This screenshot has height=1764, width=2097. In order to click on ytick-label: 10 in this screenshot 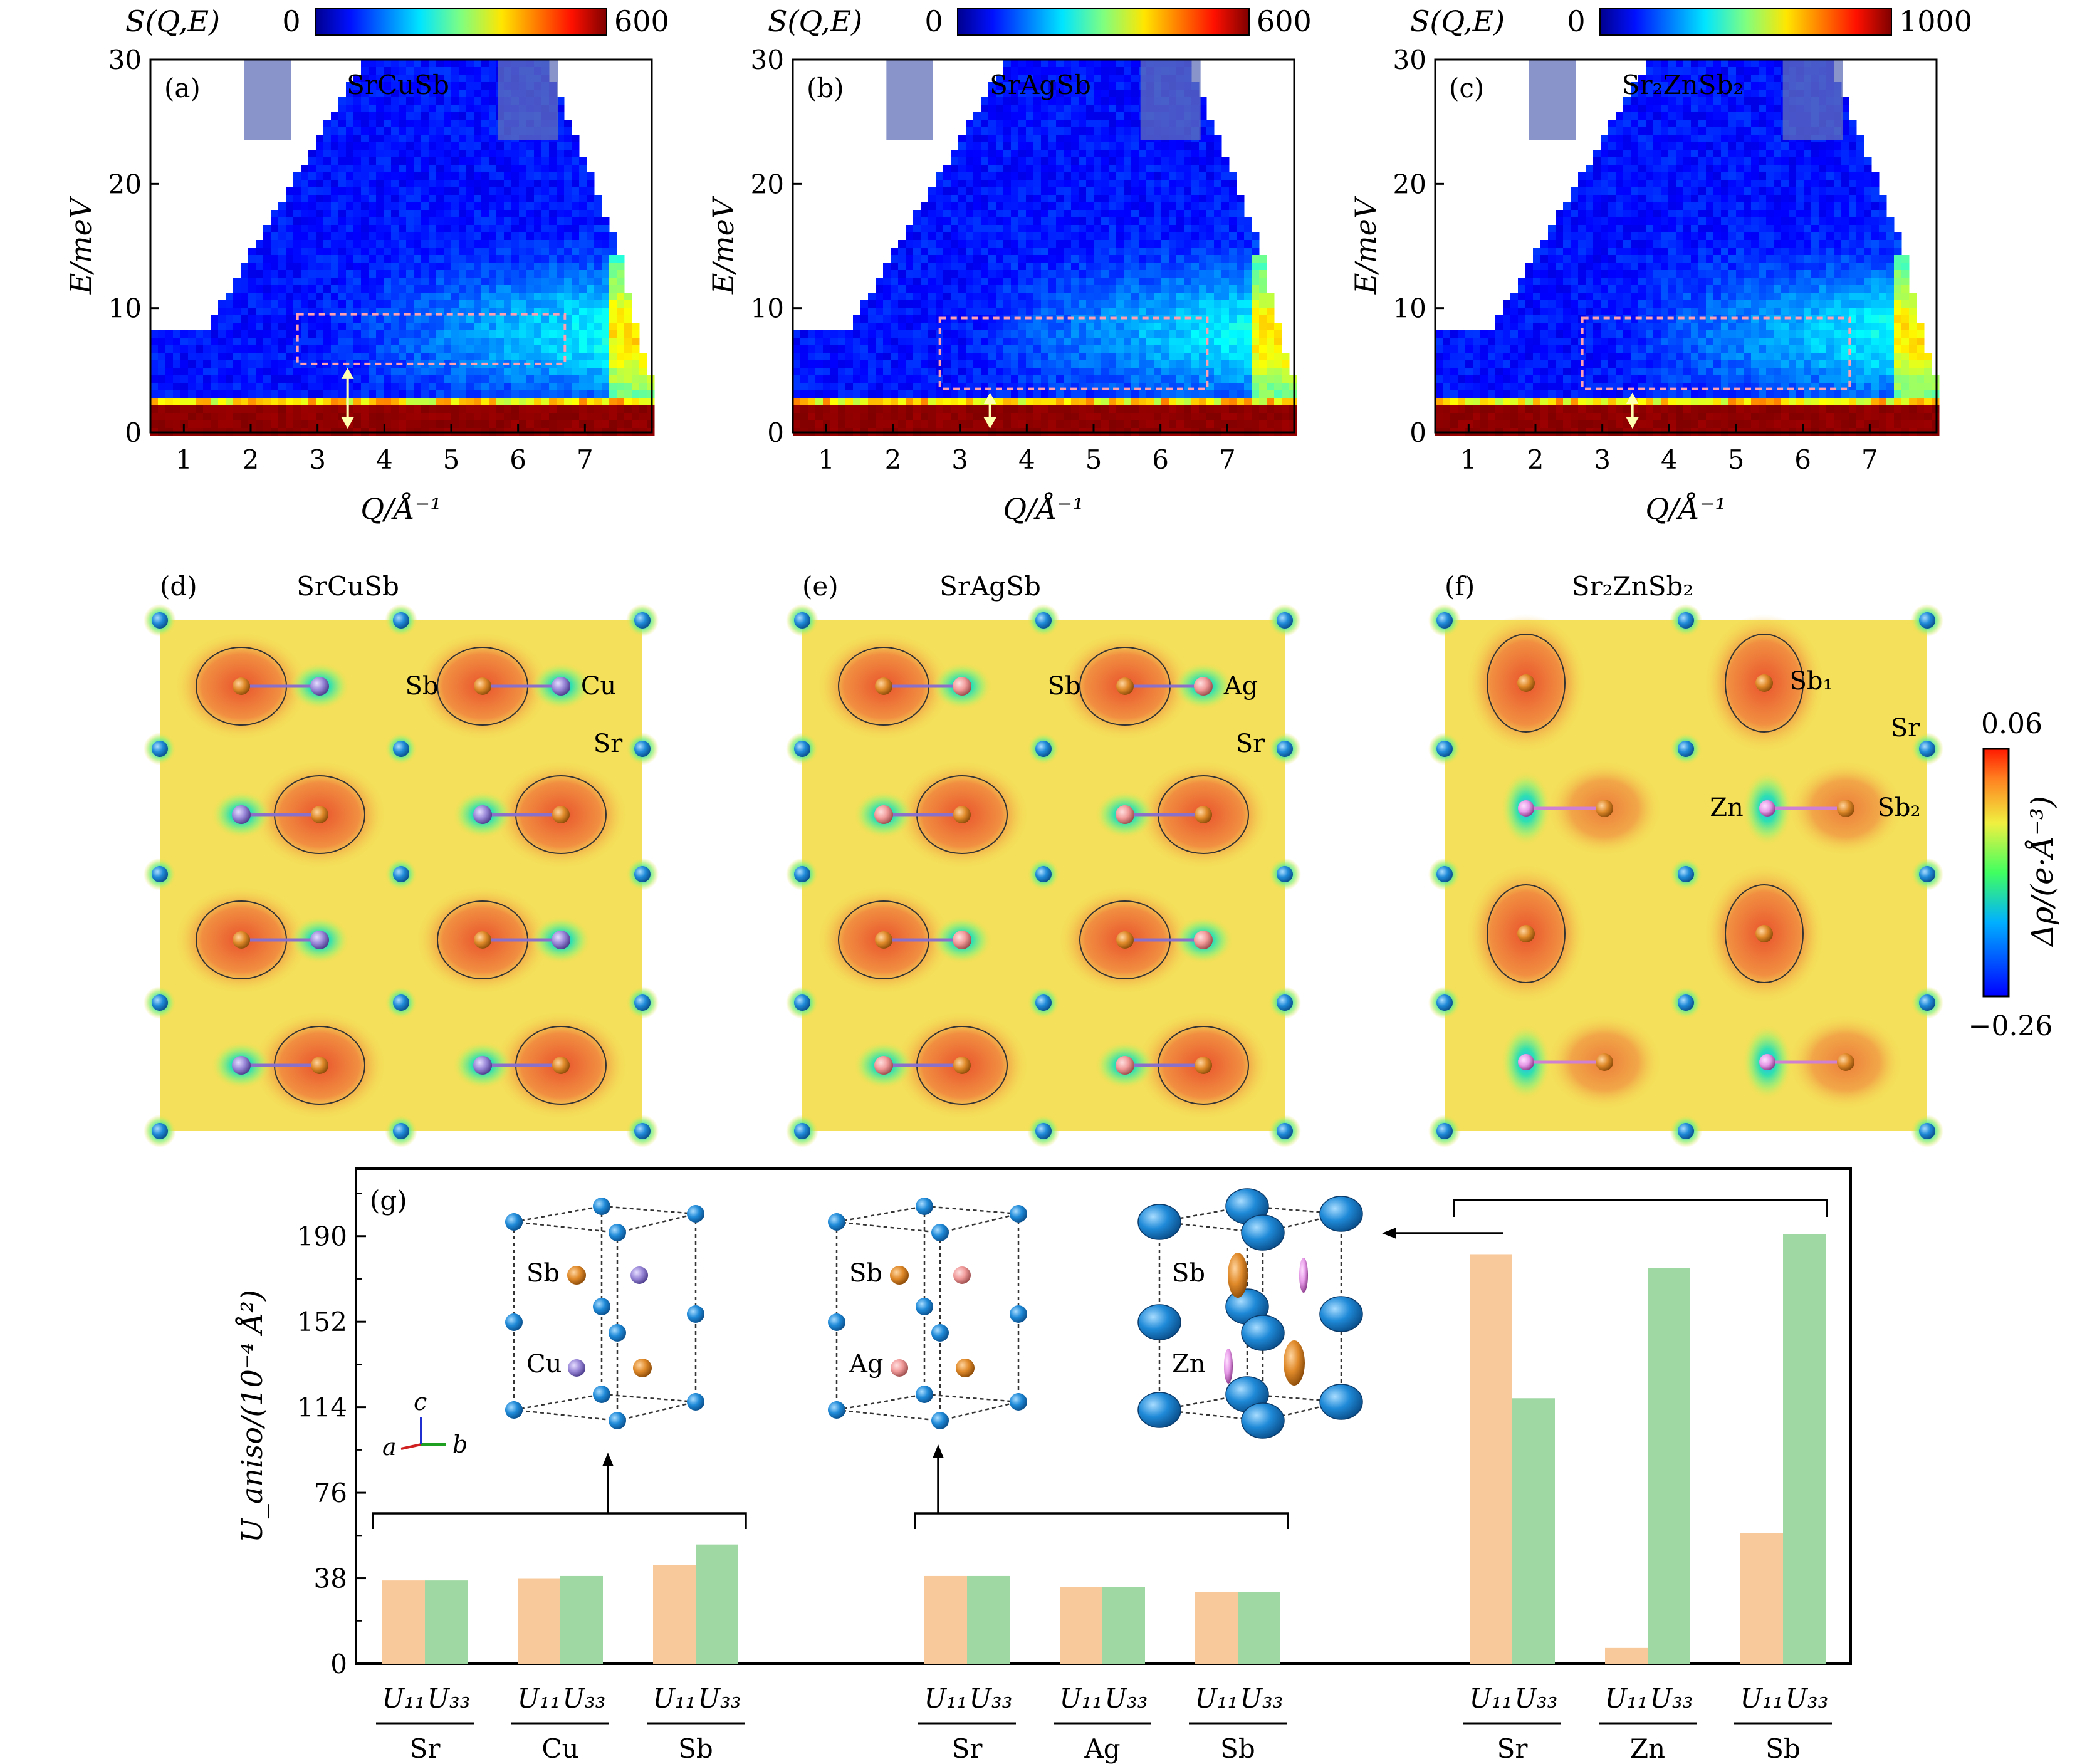, I will do `click(768, 308)`.